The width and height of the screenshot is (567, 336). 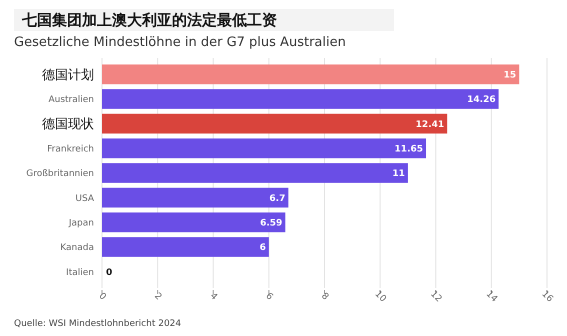 I want to click on y-tick-label: Kanada, so click(x=77, y=248).